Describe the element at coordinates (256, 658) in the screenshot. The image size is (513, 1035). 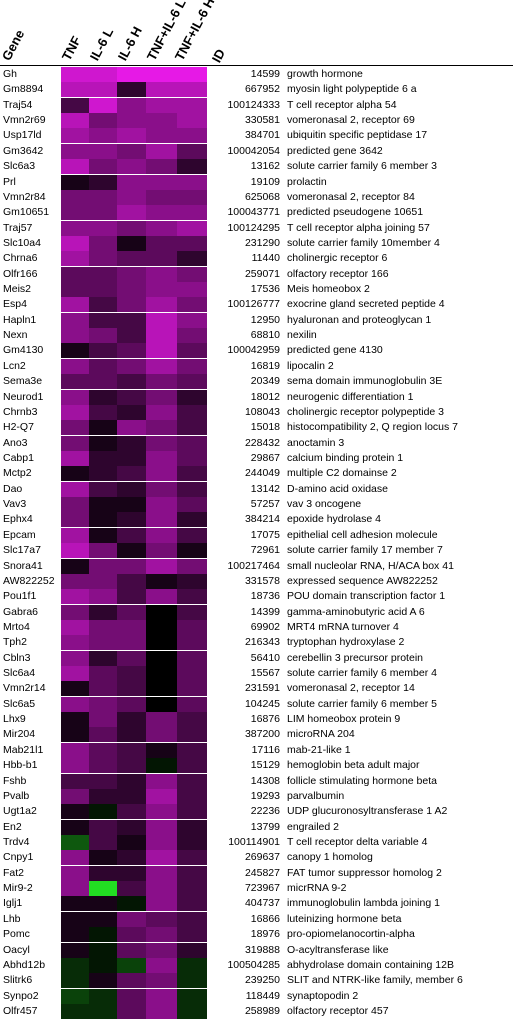
I see `heatmap-row: Cbln3 56410 cerebellin 3 precursor protein` at that location.